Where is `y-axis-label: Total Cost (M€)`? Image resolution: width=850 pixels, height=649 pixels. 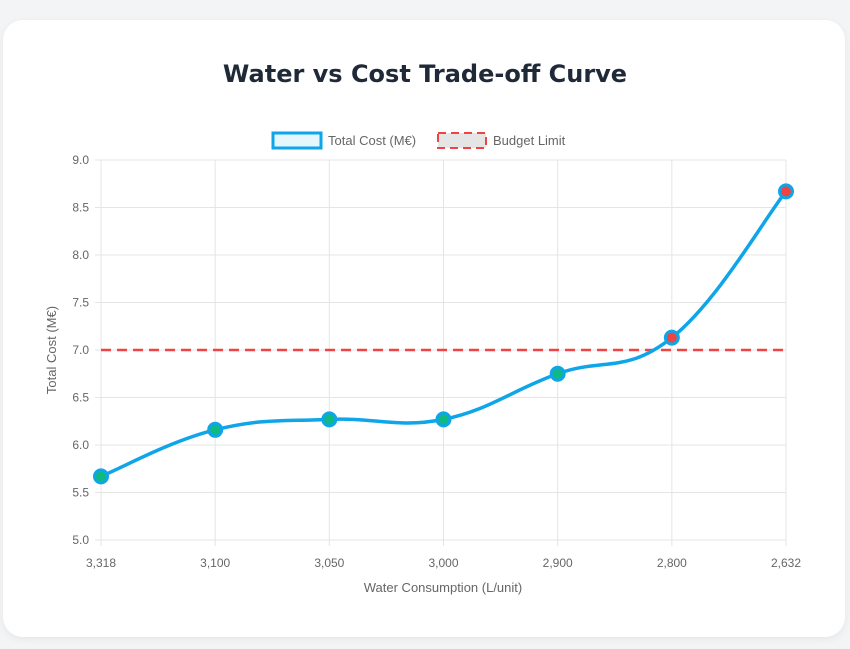 y-axis-label: Total Cost (M€) is located at coordinates (51, 350).